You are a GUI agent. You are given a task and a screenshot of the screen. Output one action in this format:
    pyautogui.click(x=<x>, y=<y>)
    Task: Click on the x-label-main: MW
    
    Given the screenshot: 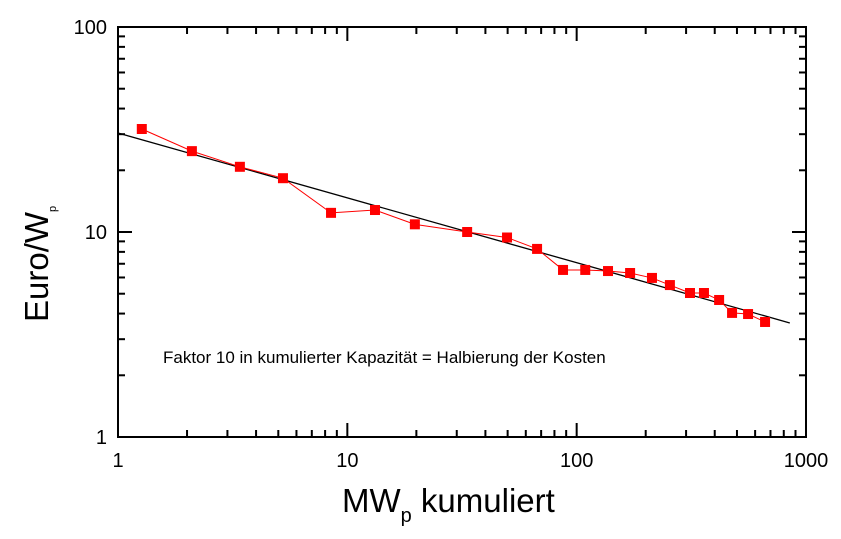 What is the action you would take?
    pyautogui.click(x=371, y=500)
    